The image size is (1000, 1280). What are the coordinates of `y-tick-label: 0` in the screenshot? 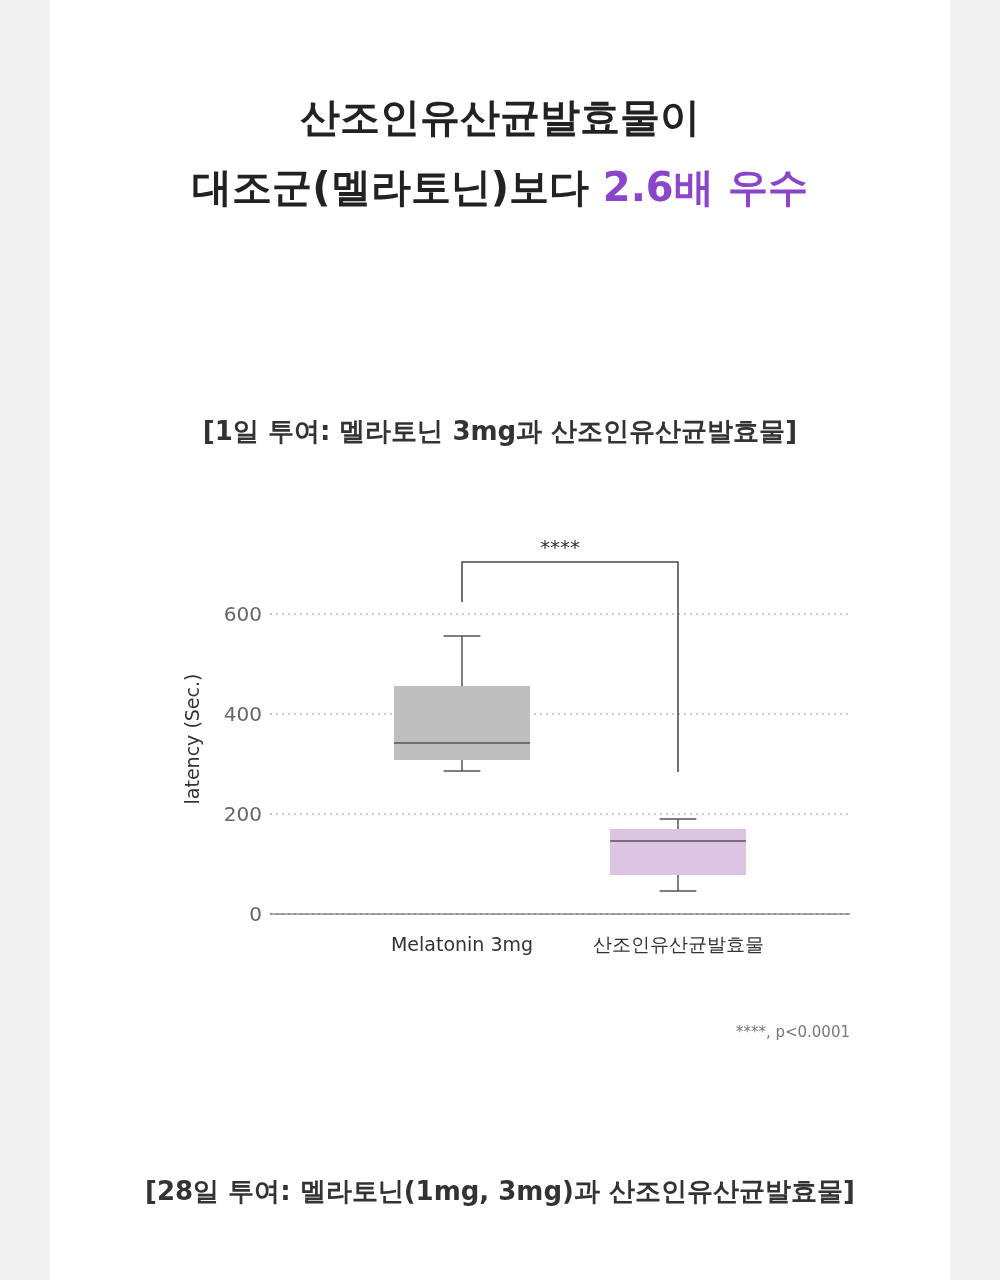 It's located at (255, 914).